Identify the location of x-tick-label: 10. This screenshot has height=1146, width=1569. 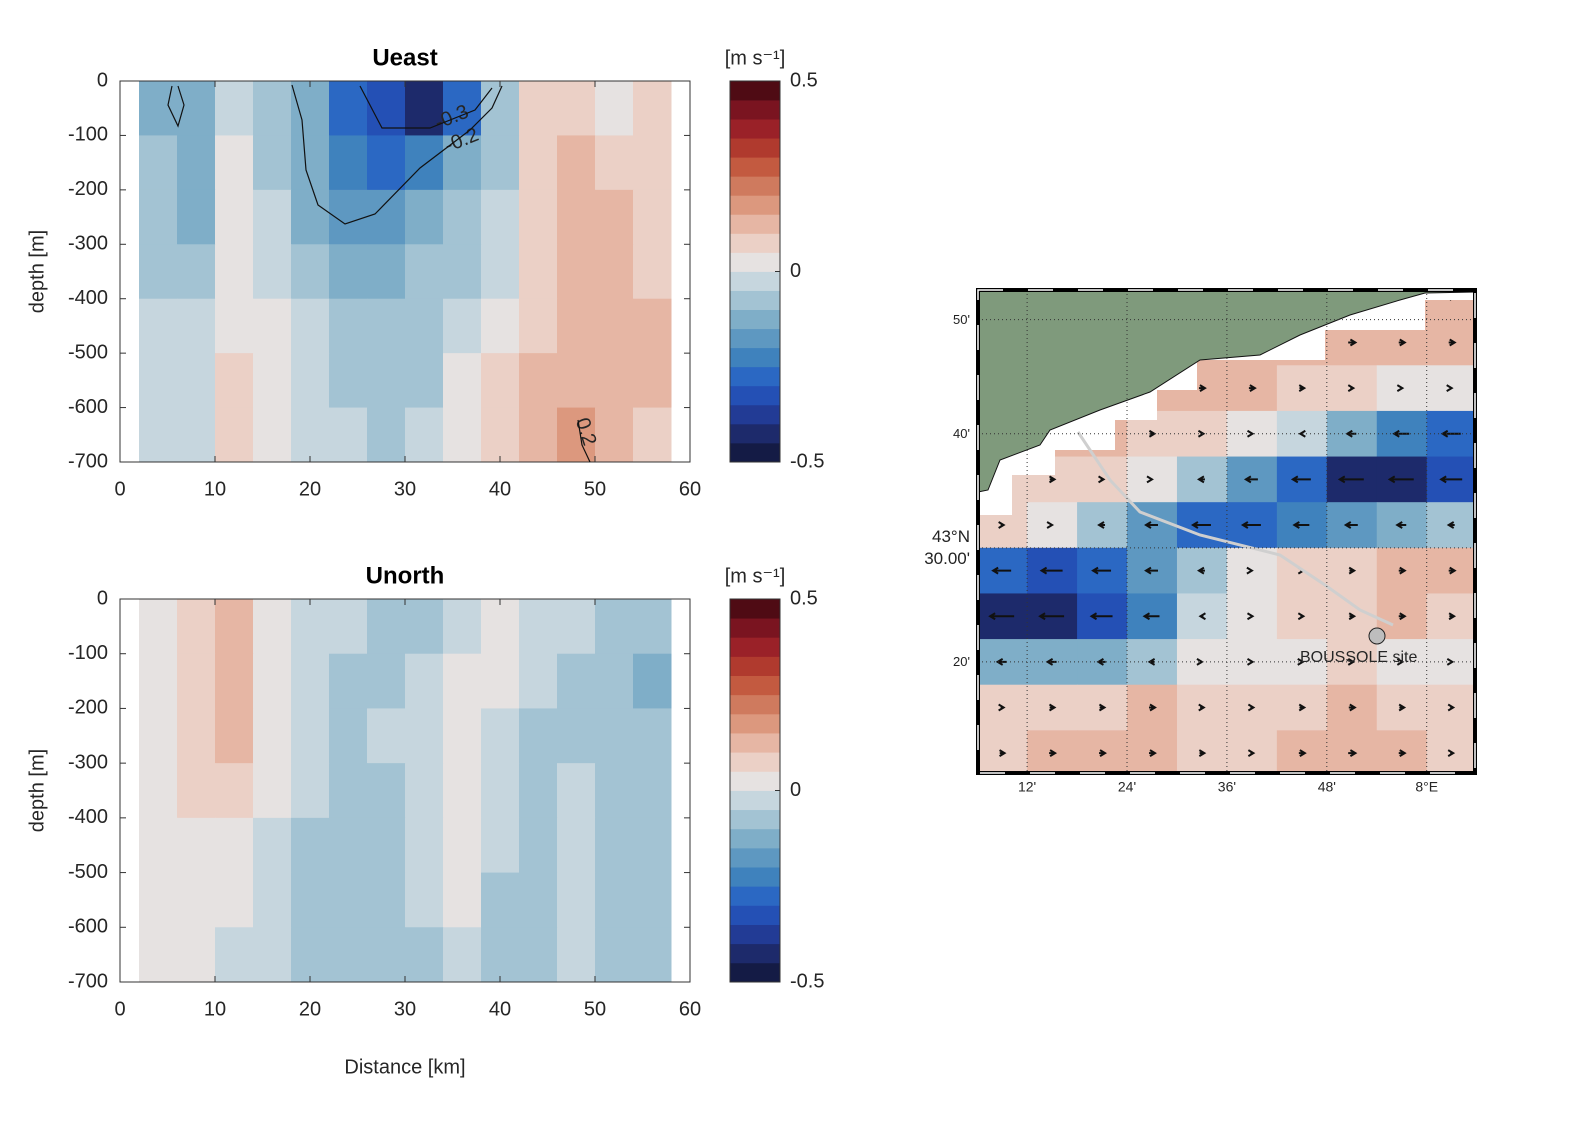
(215, 489).